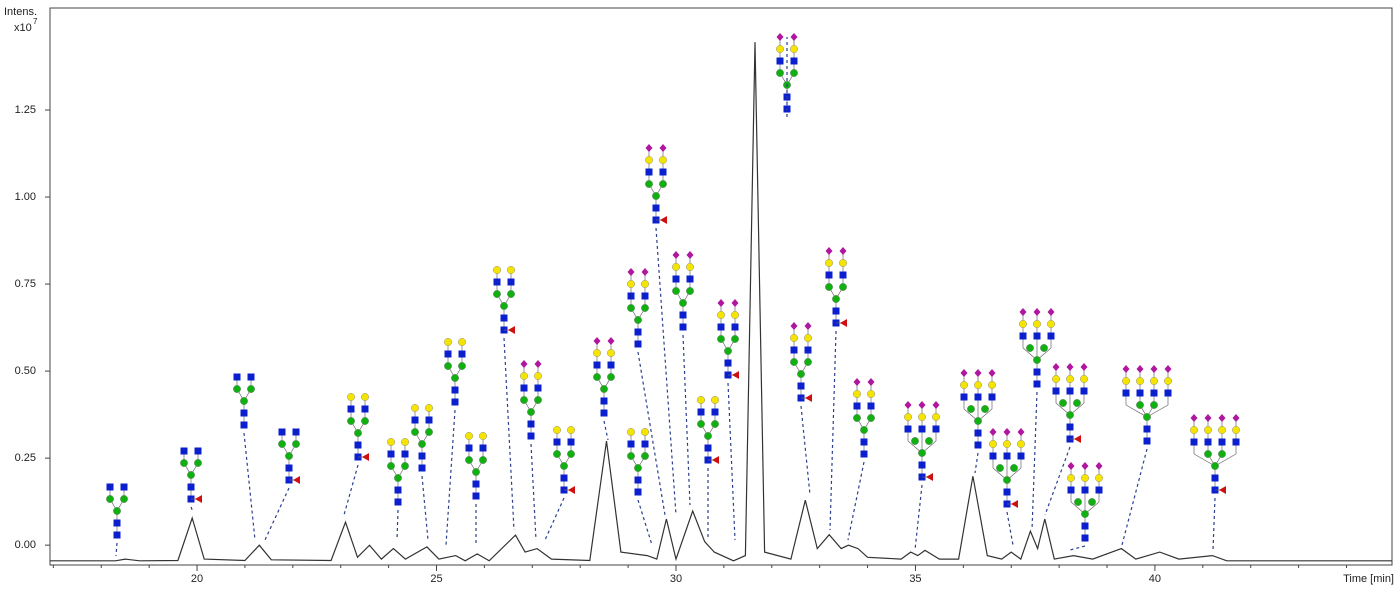 Image resolution: width=1400 pixels, height=592 pixels. I want to click on x-tick-label: 30, so click(676, 579).